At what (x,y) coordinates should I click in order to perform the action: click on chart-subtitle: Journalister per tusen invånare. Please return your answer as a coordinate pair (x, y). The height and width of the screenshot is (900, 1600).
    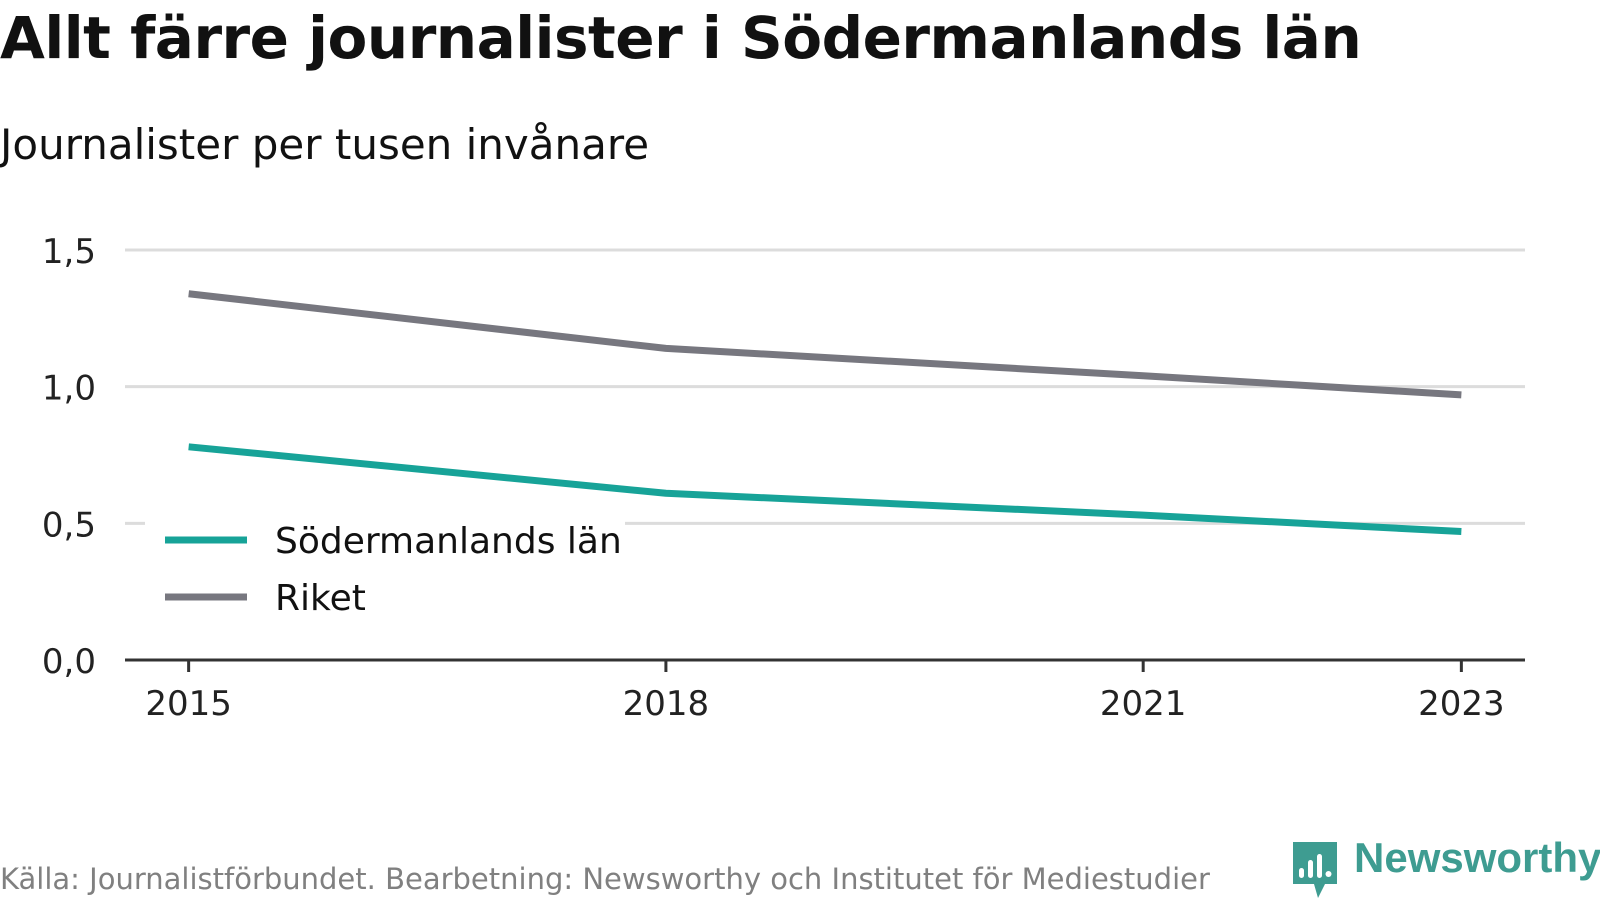
    Looking at the image, I should click on (325, 144).